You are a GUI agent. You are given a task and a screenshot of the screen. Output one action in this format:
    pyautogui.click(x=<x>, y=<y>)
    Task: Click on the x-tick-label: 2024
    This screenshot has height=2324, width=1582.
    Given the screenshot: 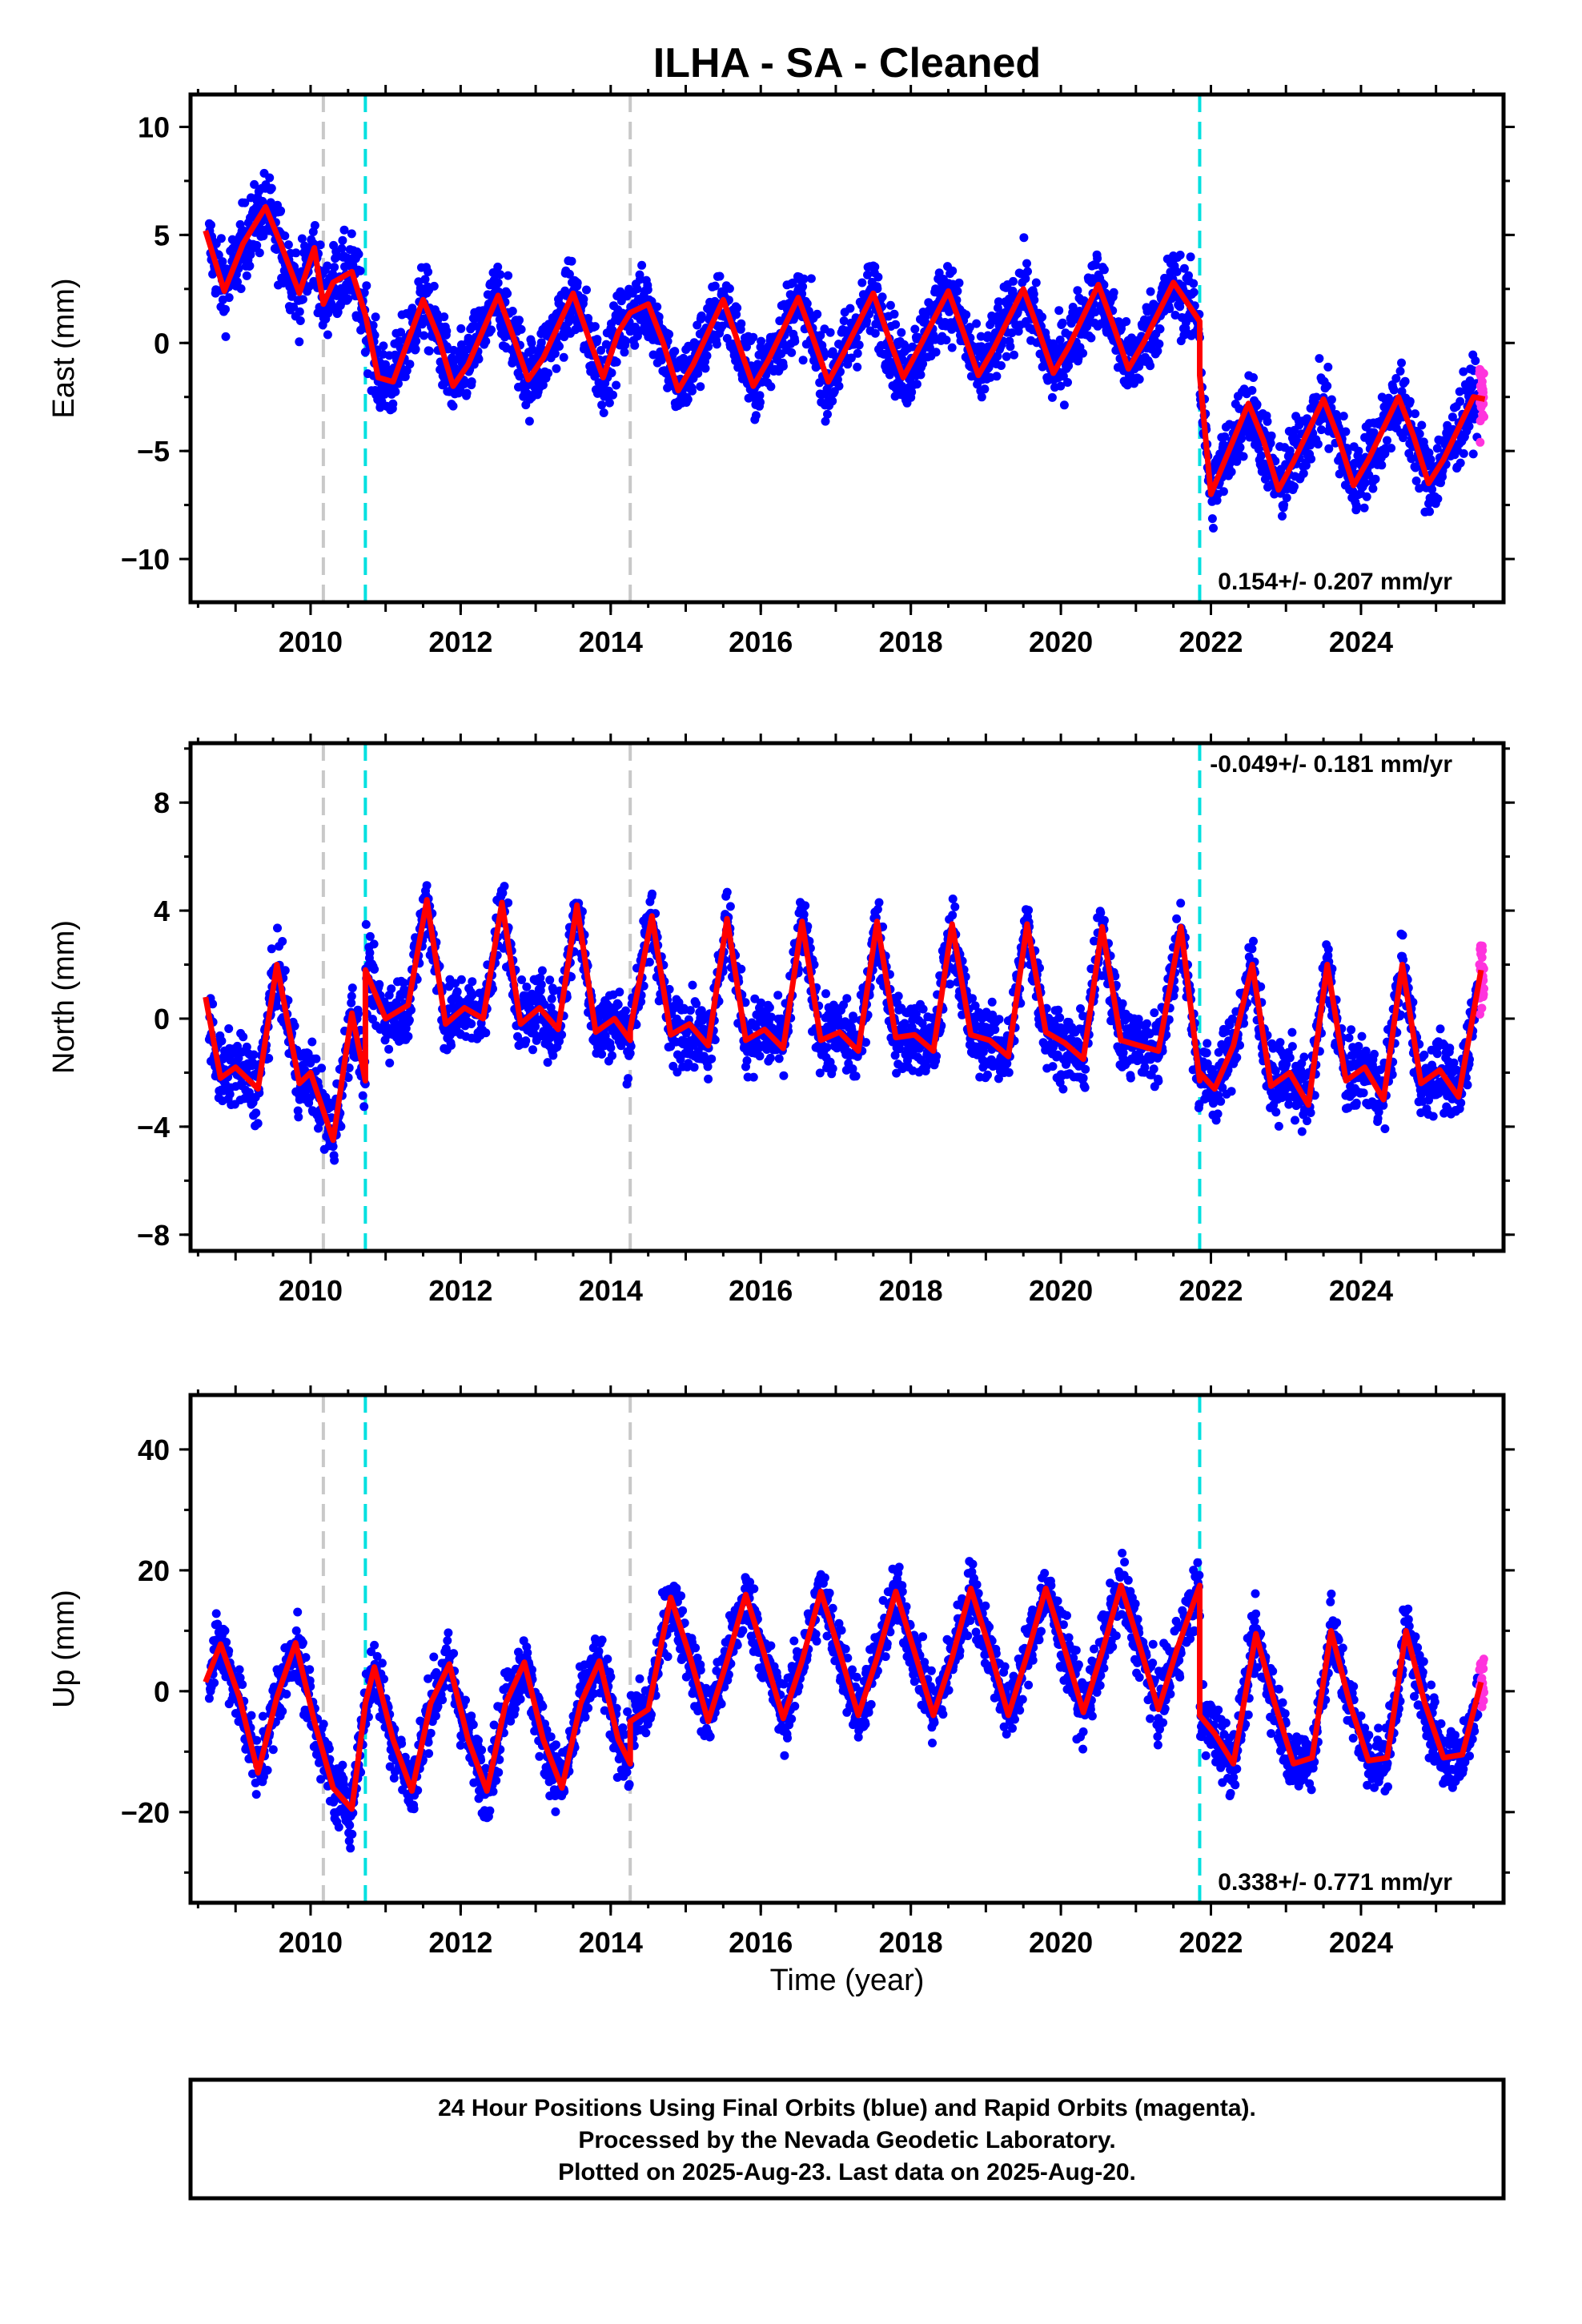 What is the action you would take?
    pyautogui.click(x=1361, y=641)
    